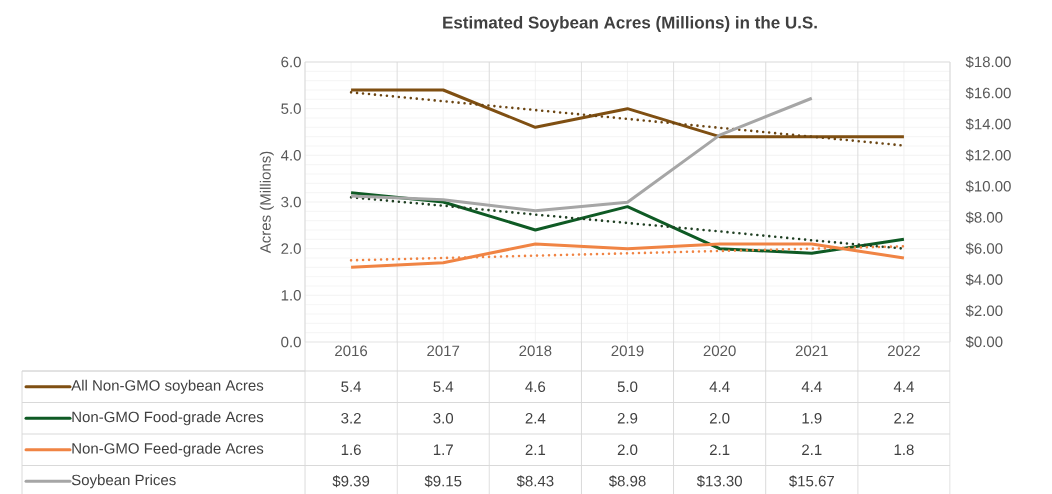 This screenshot has height=494, width=1052. Describe the element at coordinates (535, 351) in the screenshot. I see `x-tick-label: 2018` at that location.